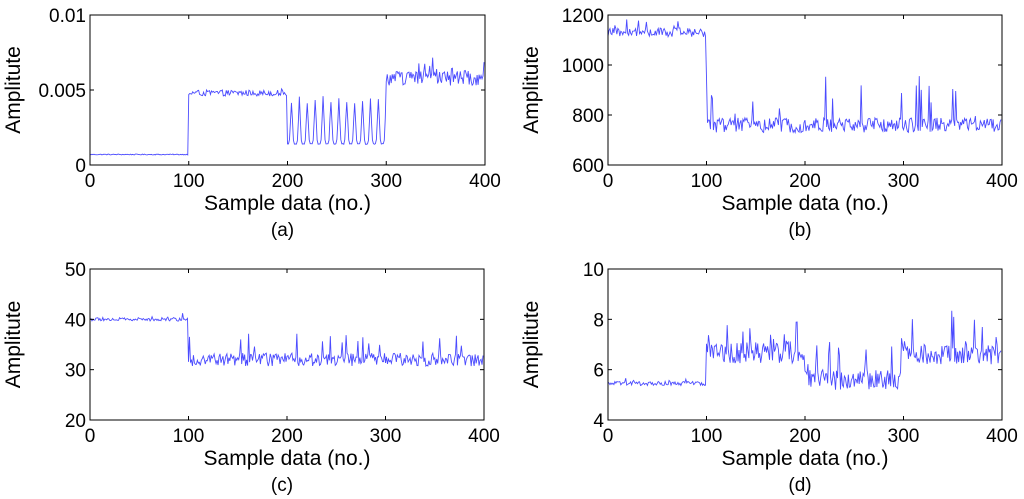 The image size is (1024, 499). I want to click on y-tick-label: 1200, so click(583, 16).